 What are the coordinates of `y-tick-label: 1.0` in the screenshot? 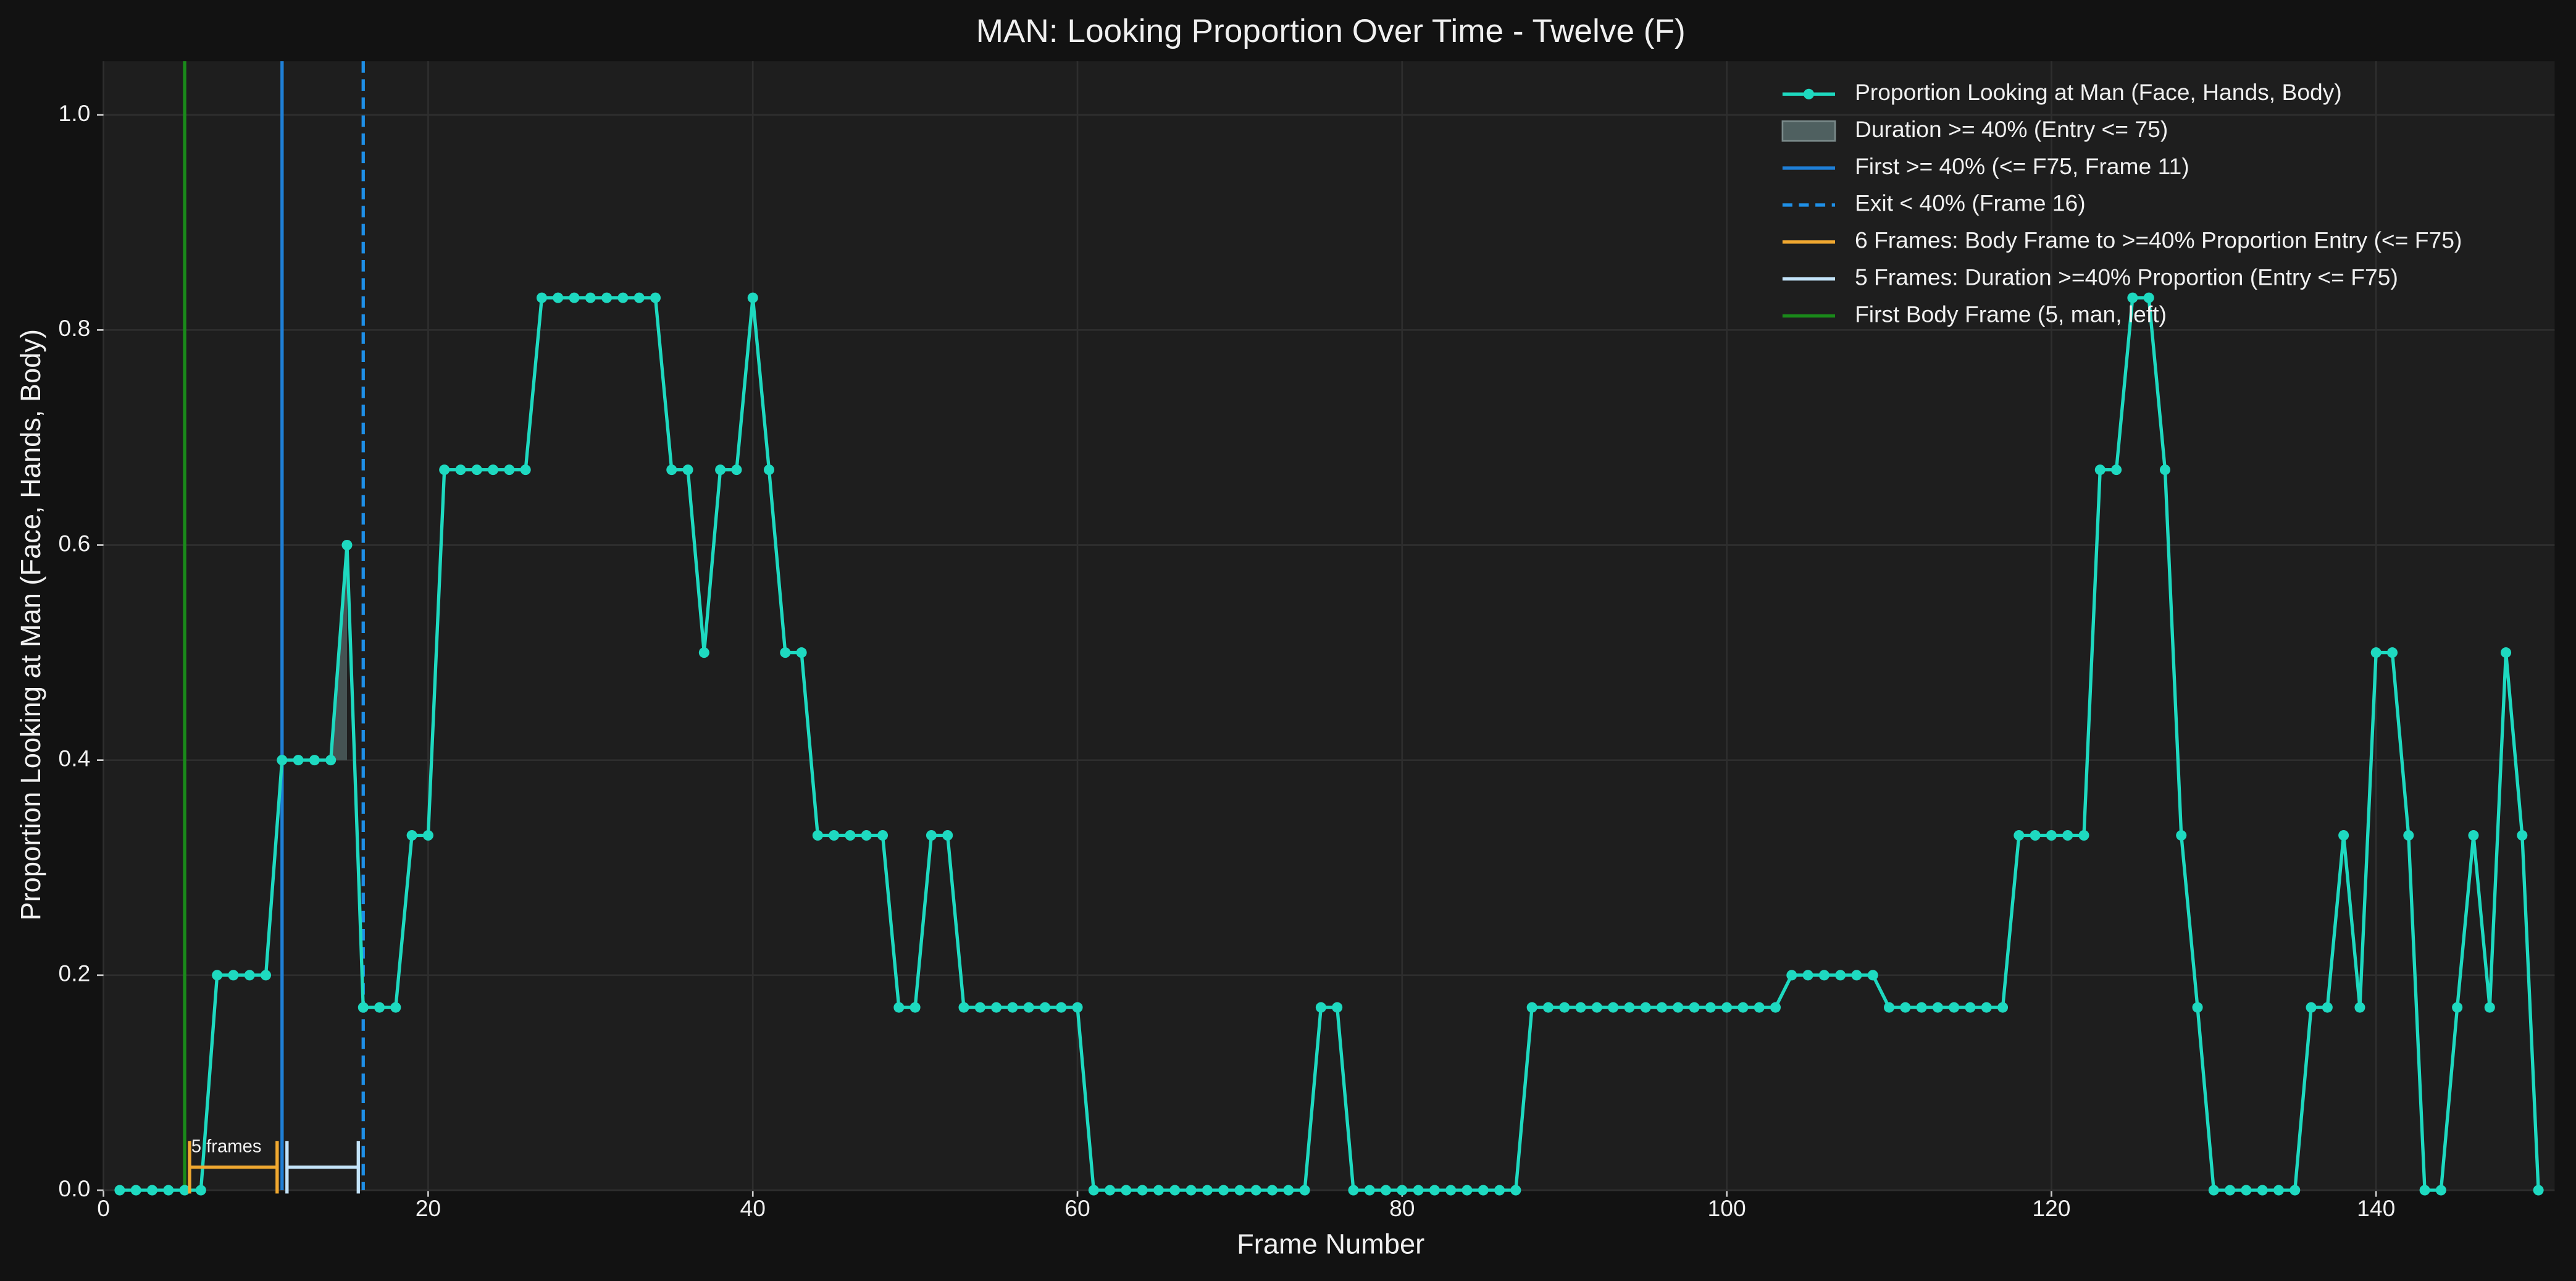 It's located at (75, 113).